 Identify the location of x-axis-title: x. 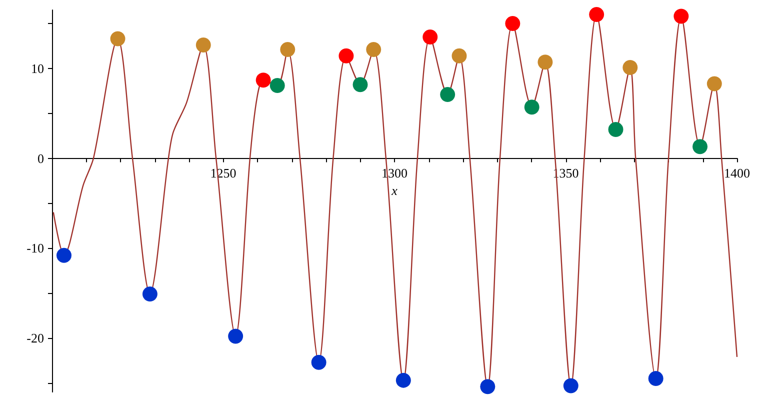
(394, 190).